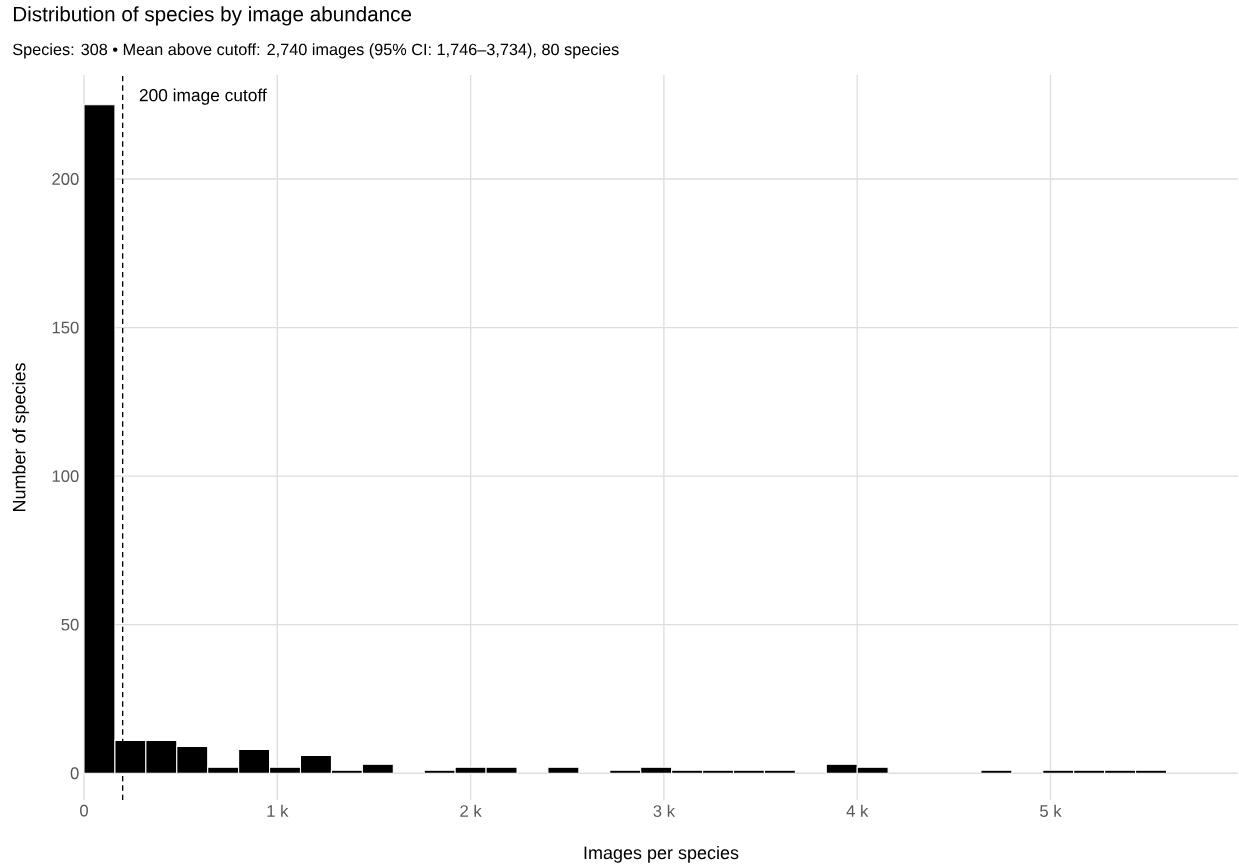  What do you see at coordinates (278, 810) in the screenshot?
I see `x-tick-label: 1 k` at bounding box center [278, 810].